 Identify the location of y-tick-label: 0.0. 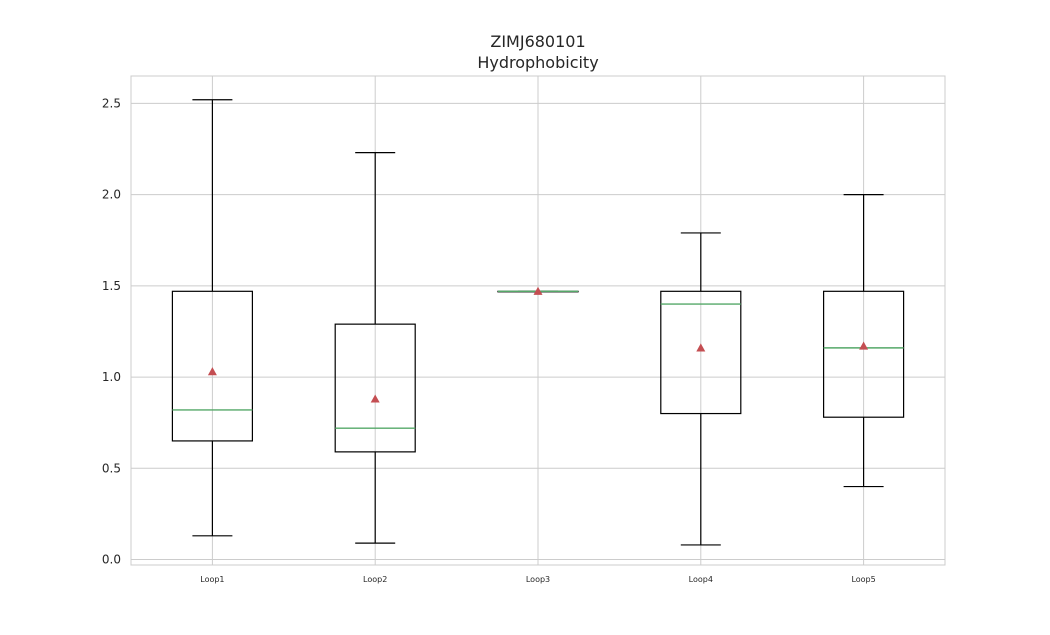
(111, 560).